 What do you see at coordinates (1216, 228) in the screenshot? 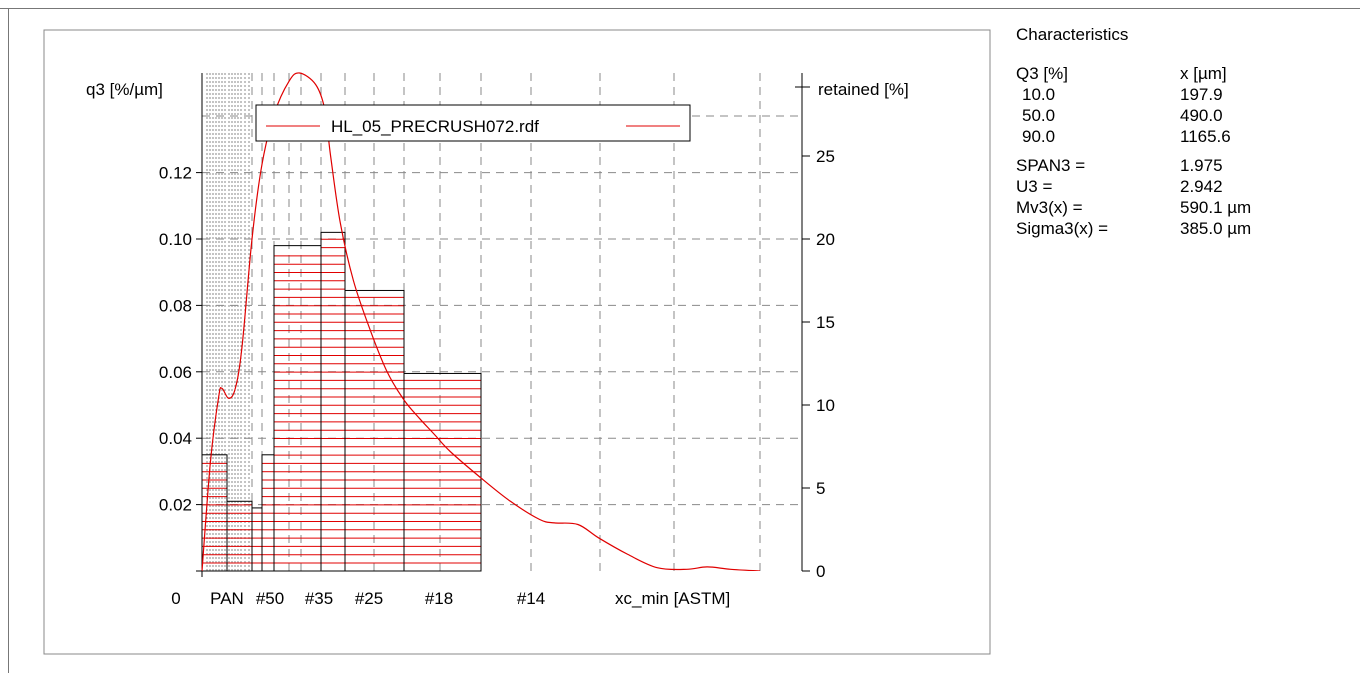
I see `stat-value: 385.0 µm` at bounding box center [1216, 228].